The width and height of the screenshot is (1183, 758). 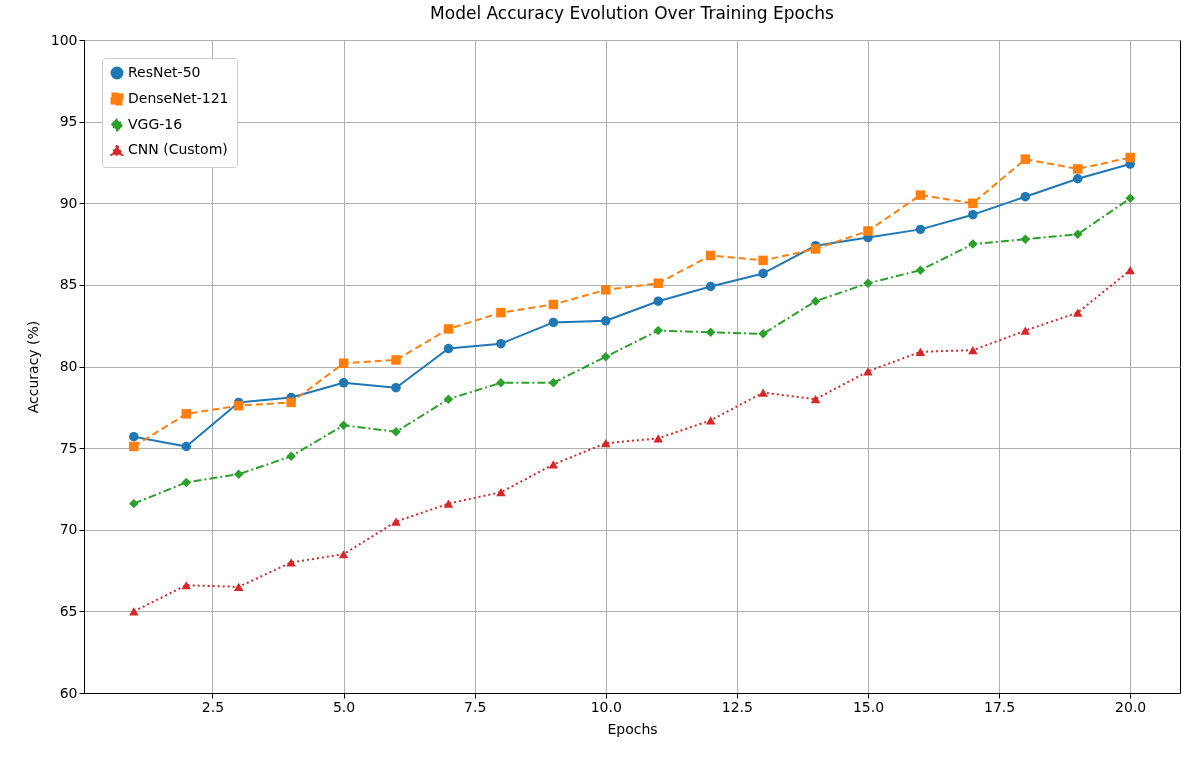 What do you see at coordinates (632, 728) in the screenshot?
I see `x-axis-title: Epochs` at bounding box center [632, 728].